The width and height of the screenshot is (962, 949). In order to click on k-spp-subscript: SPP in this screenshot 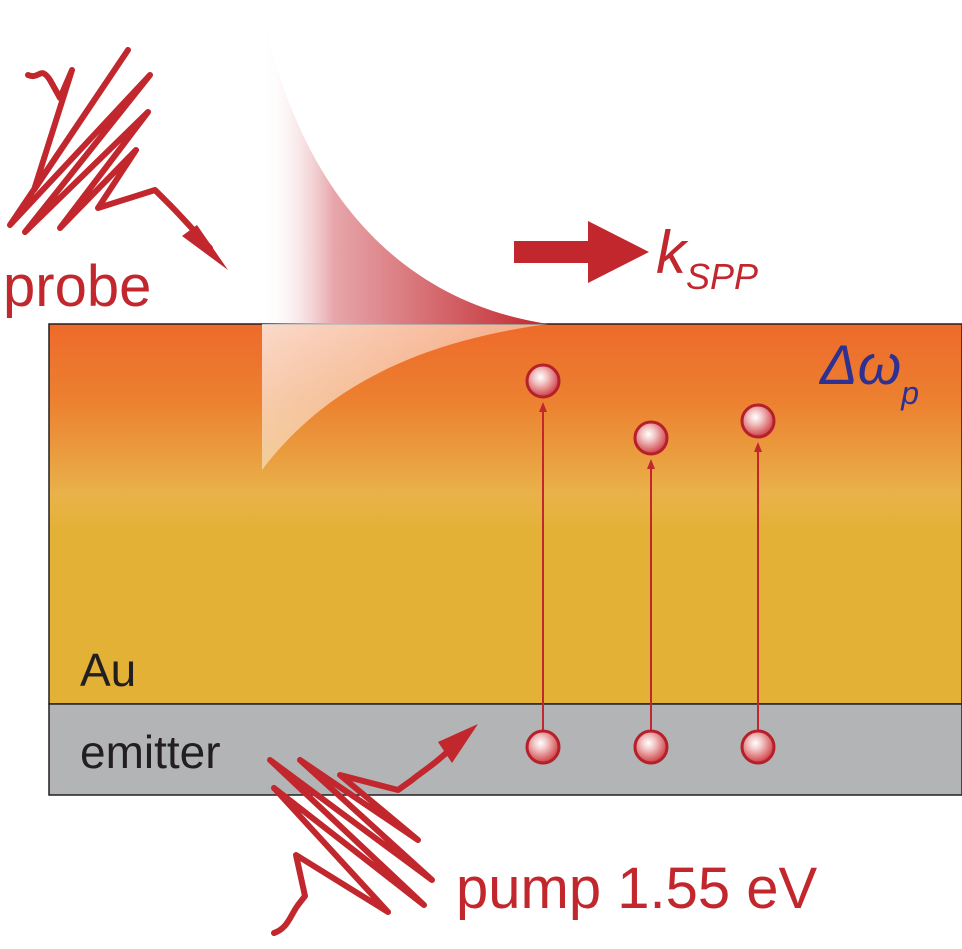, I will do `click(722, 276)`.